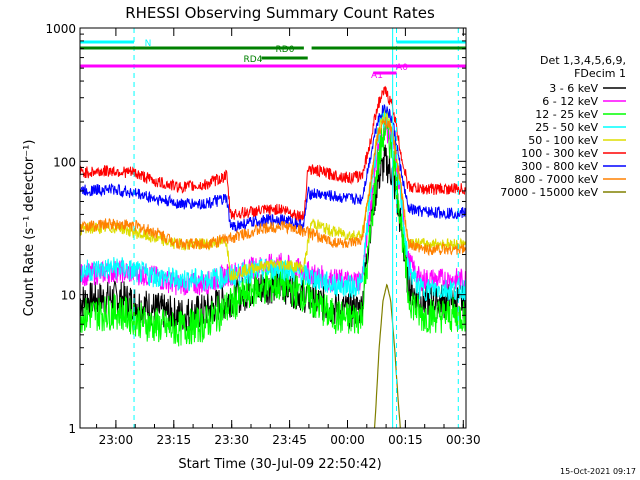 This screenshot has height=480, width=640. I want to click on y-axis-label: Count Rate (s⁻¹ detector⁻¹), so click(29, 228).